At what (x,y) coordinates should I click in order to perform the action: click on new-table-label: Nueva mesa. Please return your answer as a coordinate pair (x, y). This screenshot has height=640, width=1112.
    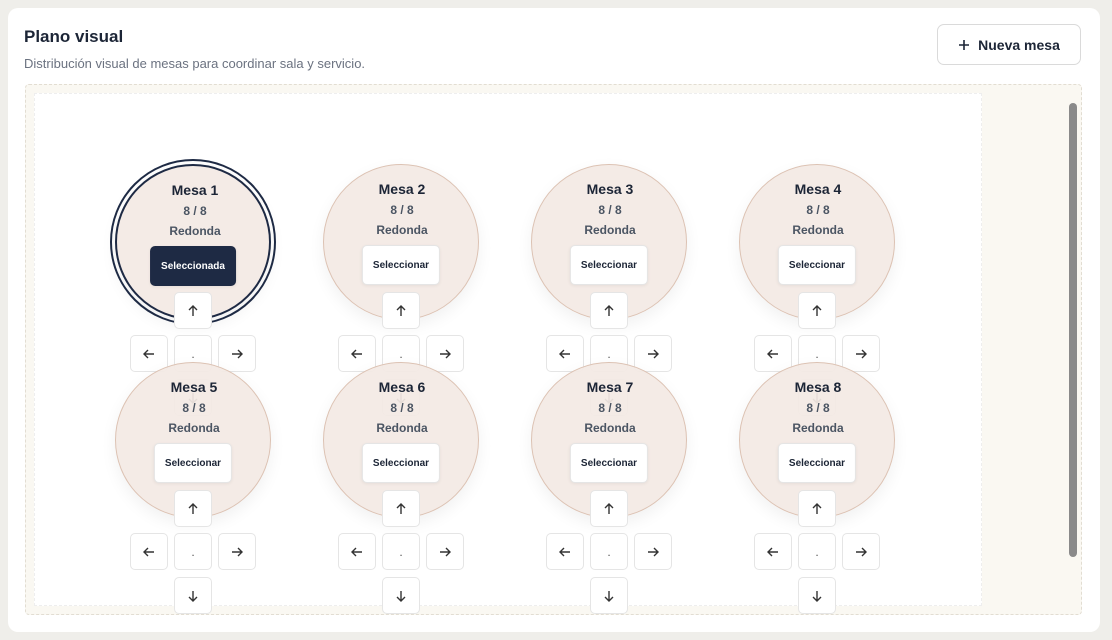
    Looking at the image, I should click on (1019, 44).